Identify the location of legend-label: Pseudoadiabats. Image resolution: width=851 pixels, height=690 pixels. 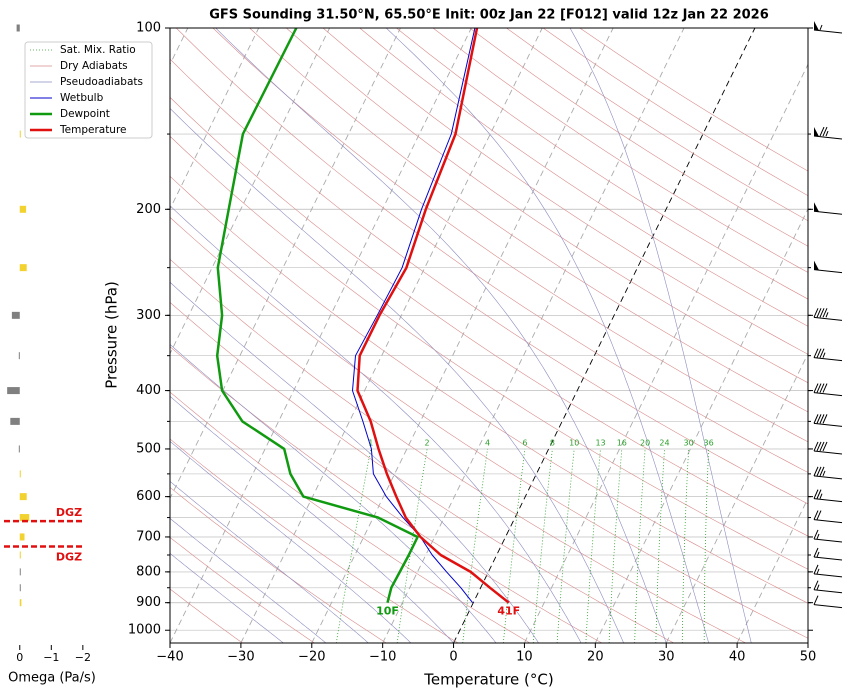
(101, 82).